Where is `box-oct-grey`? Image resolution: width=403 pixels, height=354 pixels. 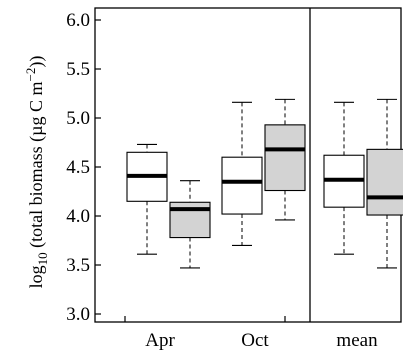
box-oct-grey is located at coordinates (285, 159).